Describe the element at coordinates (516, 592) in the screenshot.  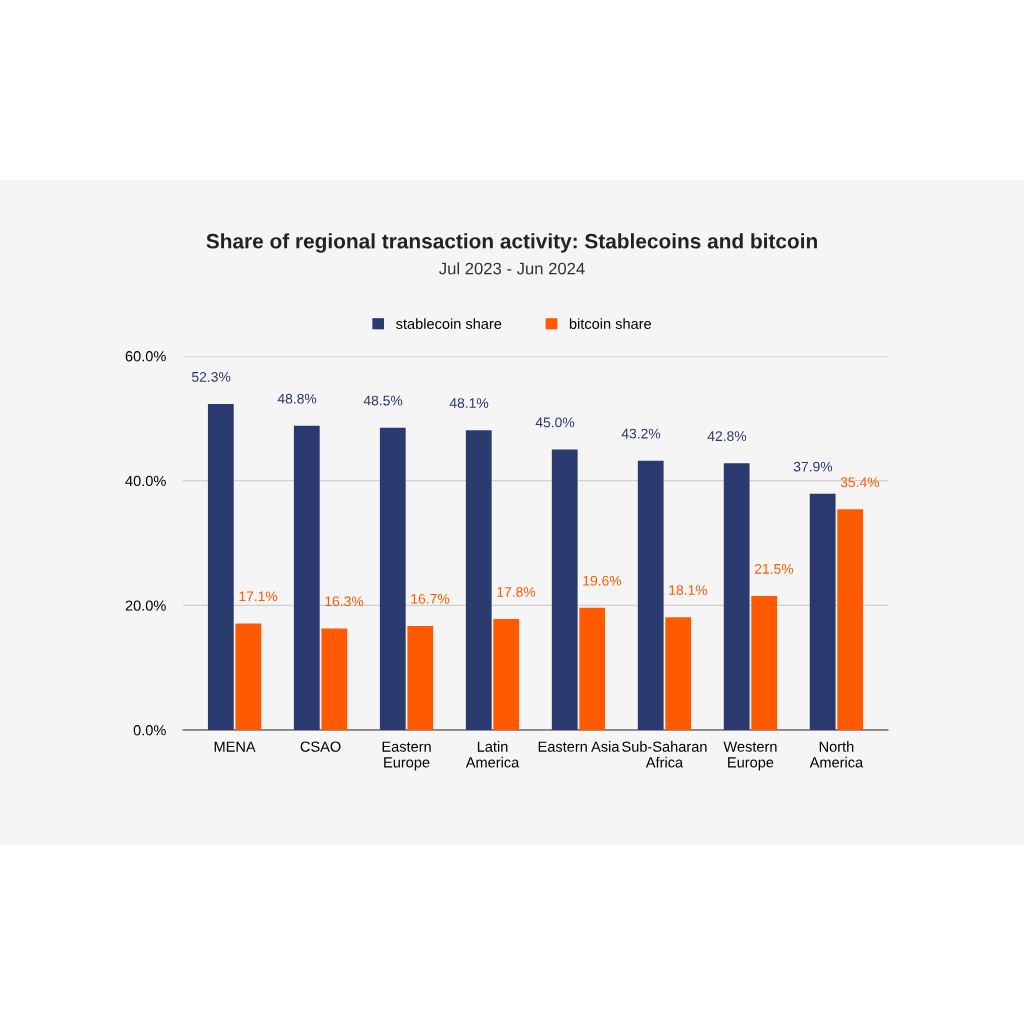
I see `data-label: 17.8%` at that location.